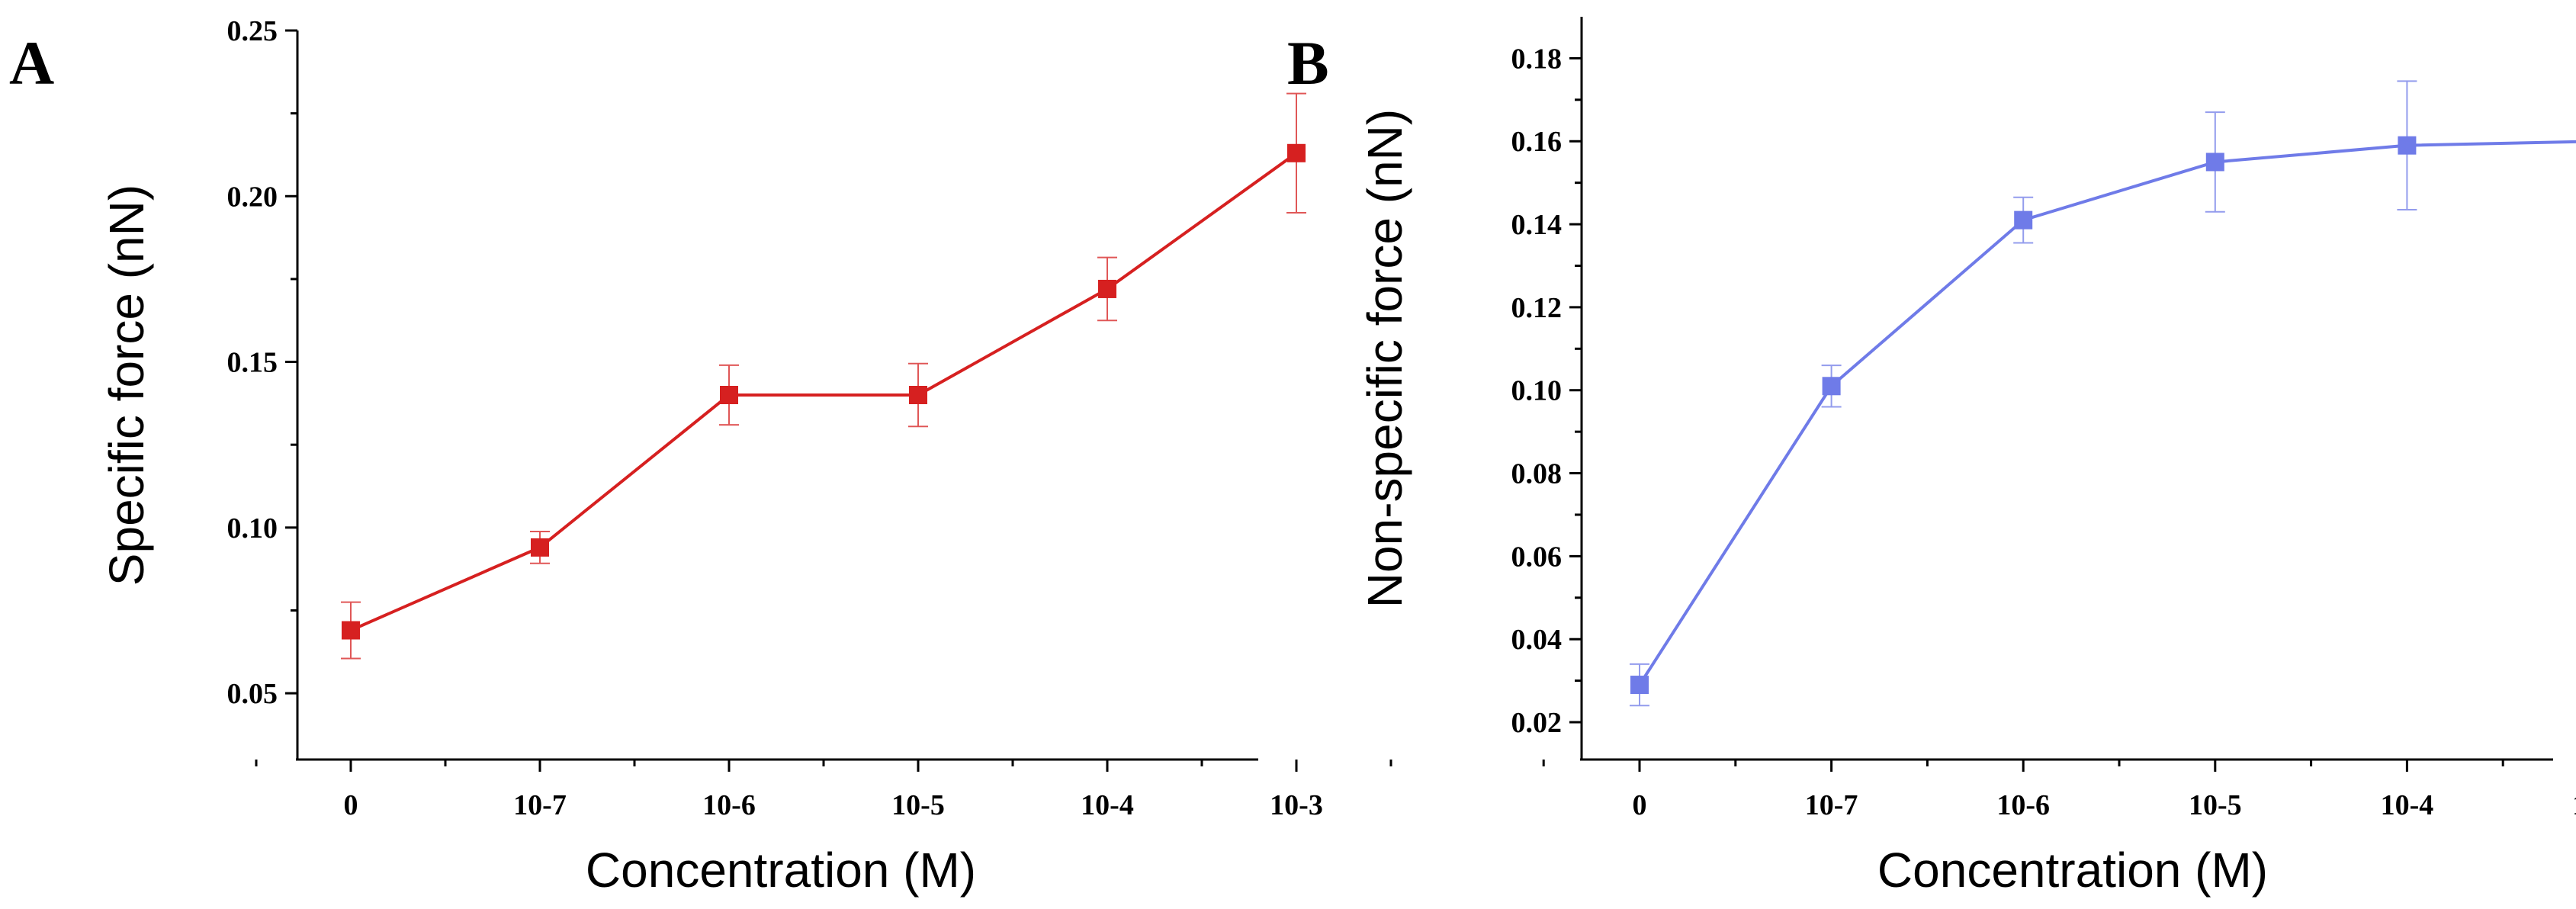 The width and height of the screenshot is (2576, 909). I want to click on panel-a-x-tick-label: 10-5, so click(918, 805).